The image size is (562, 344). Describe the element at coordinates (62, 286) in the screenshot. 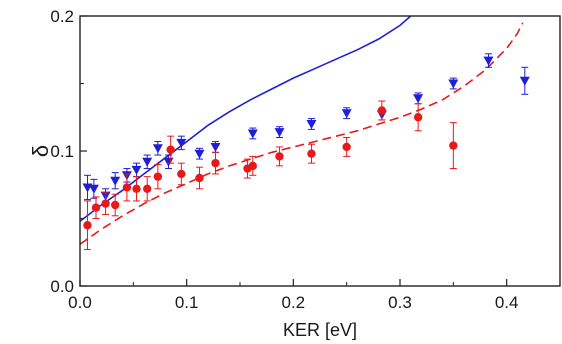

I see `y-tick-label: 0.0` at that location.